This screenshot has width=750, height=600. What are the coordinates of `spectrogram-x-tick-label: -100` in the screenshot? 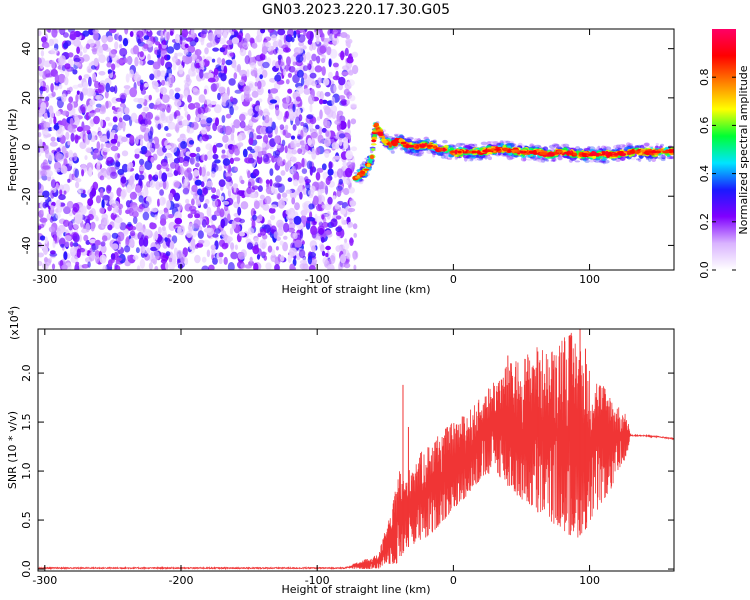 It's located at (317, 279).